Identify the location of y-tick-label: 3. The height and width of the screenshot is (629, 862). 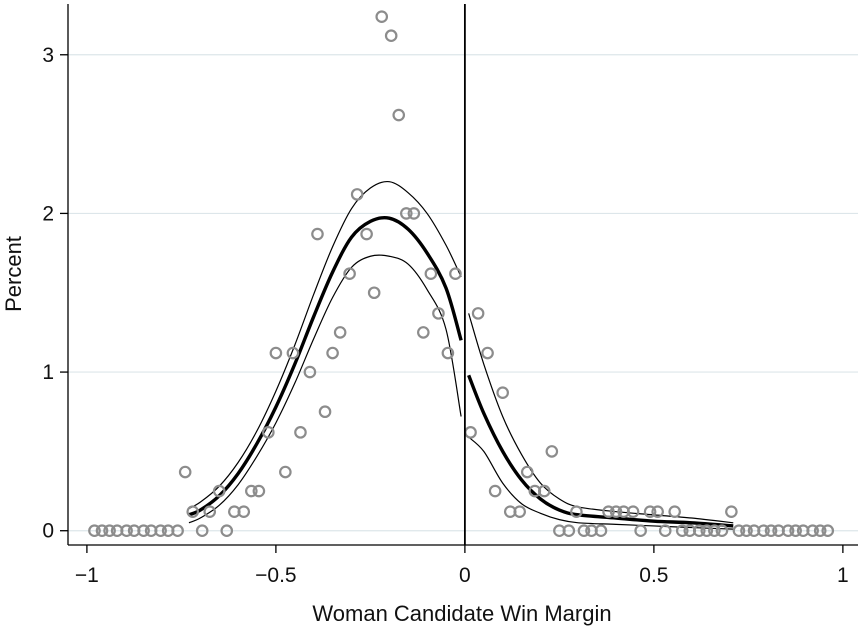
(48, 55).